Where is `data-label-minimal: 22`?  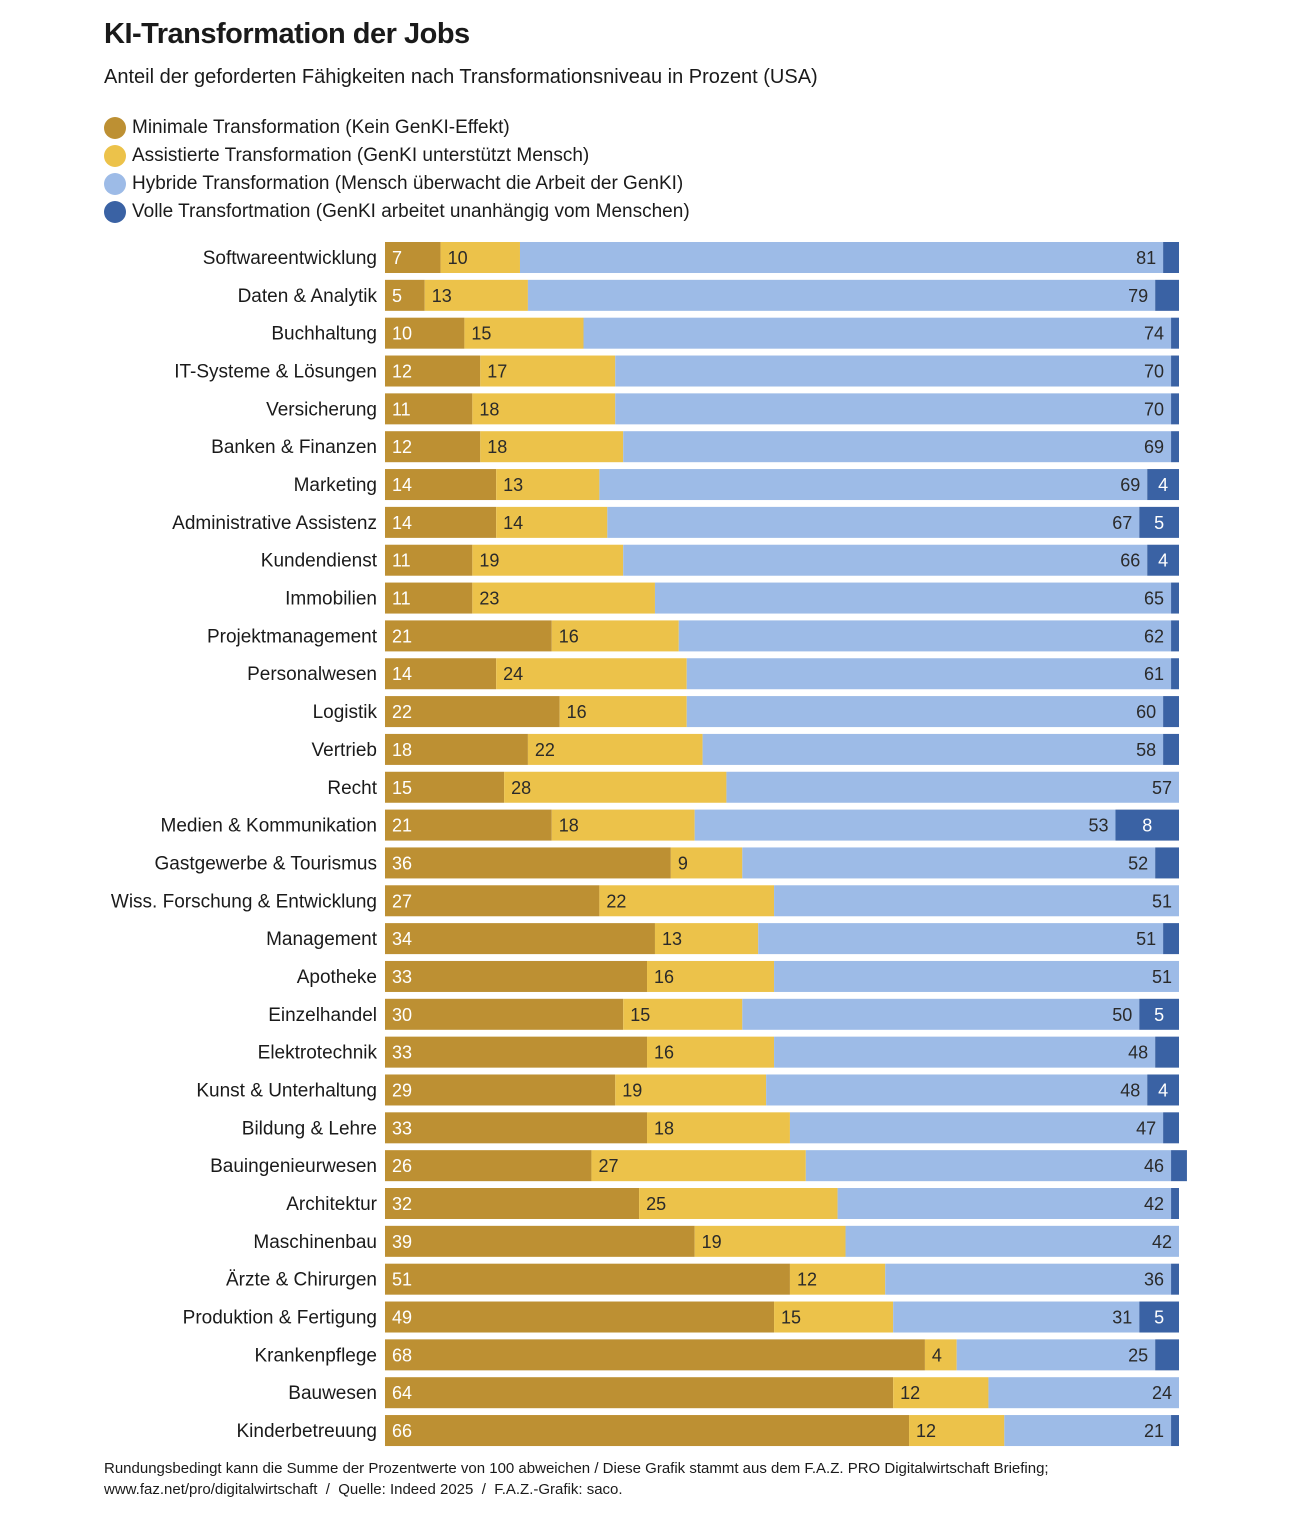 data-label-minimal: 22 is located at coordinates (402, 712).